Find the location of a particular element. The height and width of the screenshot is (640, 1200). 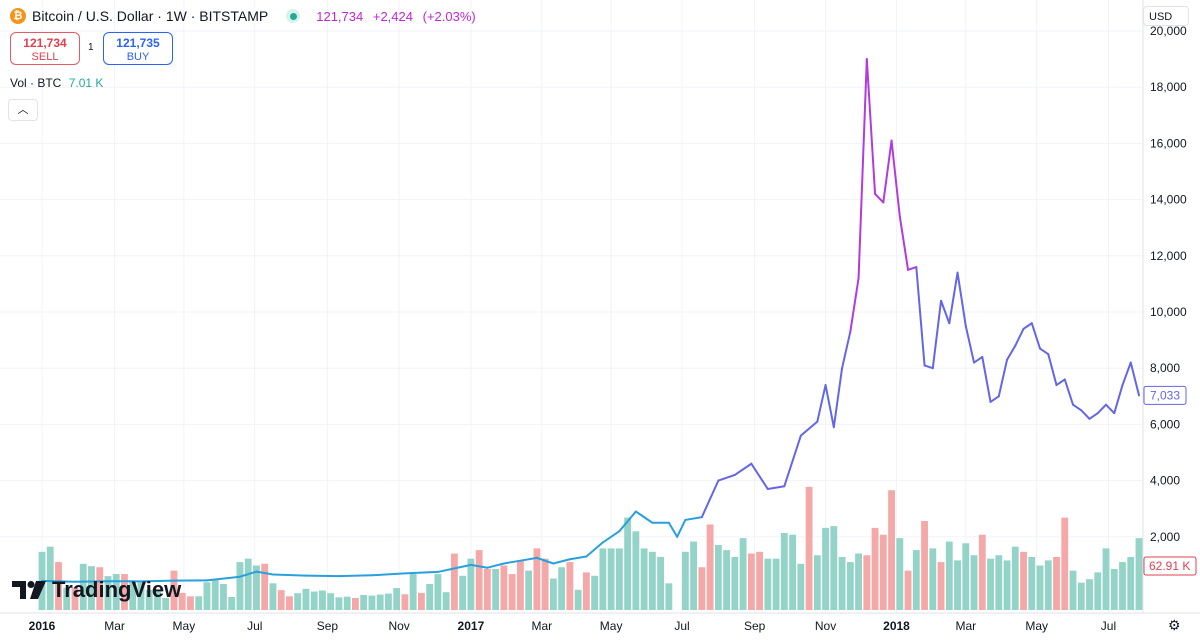

spread-value: 1 is located at coordinates (91, 47).